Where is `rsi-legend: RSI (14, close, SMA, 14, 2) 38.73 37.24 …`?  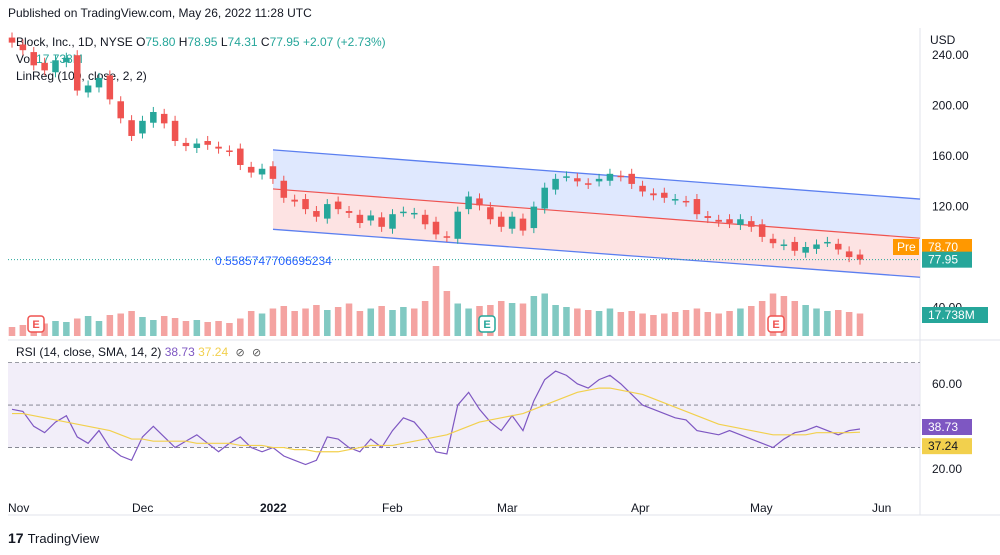
rsi-legend: RSI (14, close, SMA, 14, 2) 38.73 37.24 … is located at coordinates (138, 352).